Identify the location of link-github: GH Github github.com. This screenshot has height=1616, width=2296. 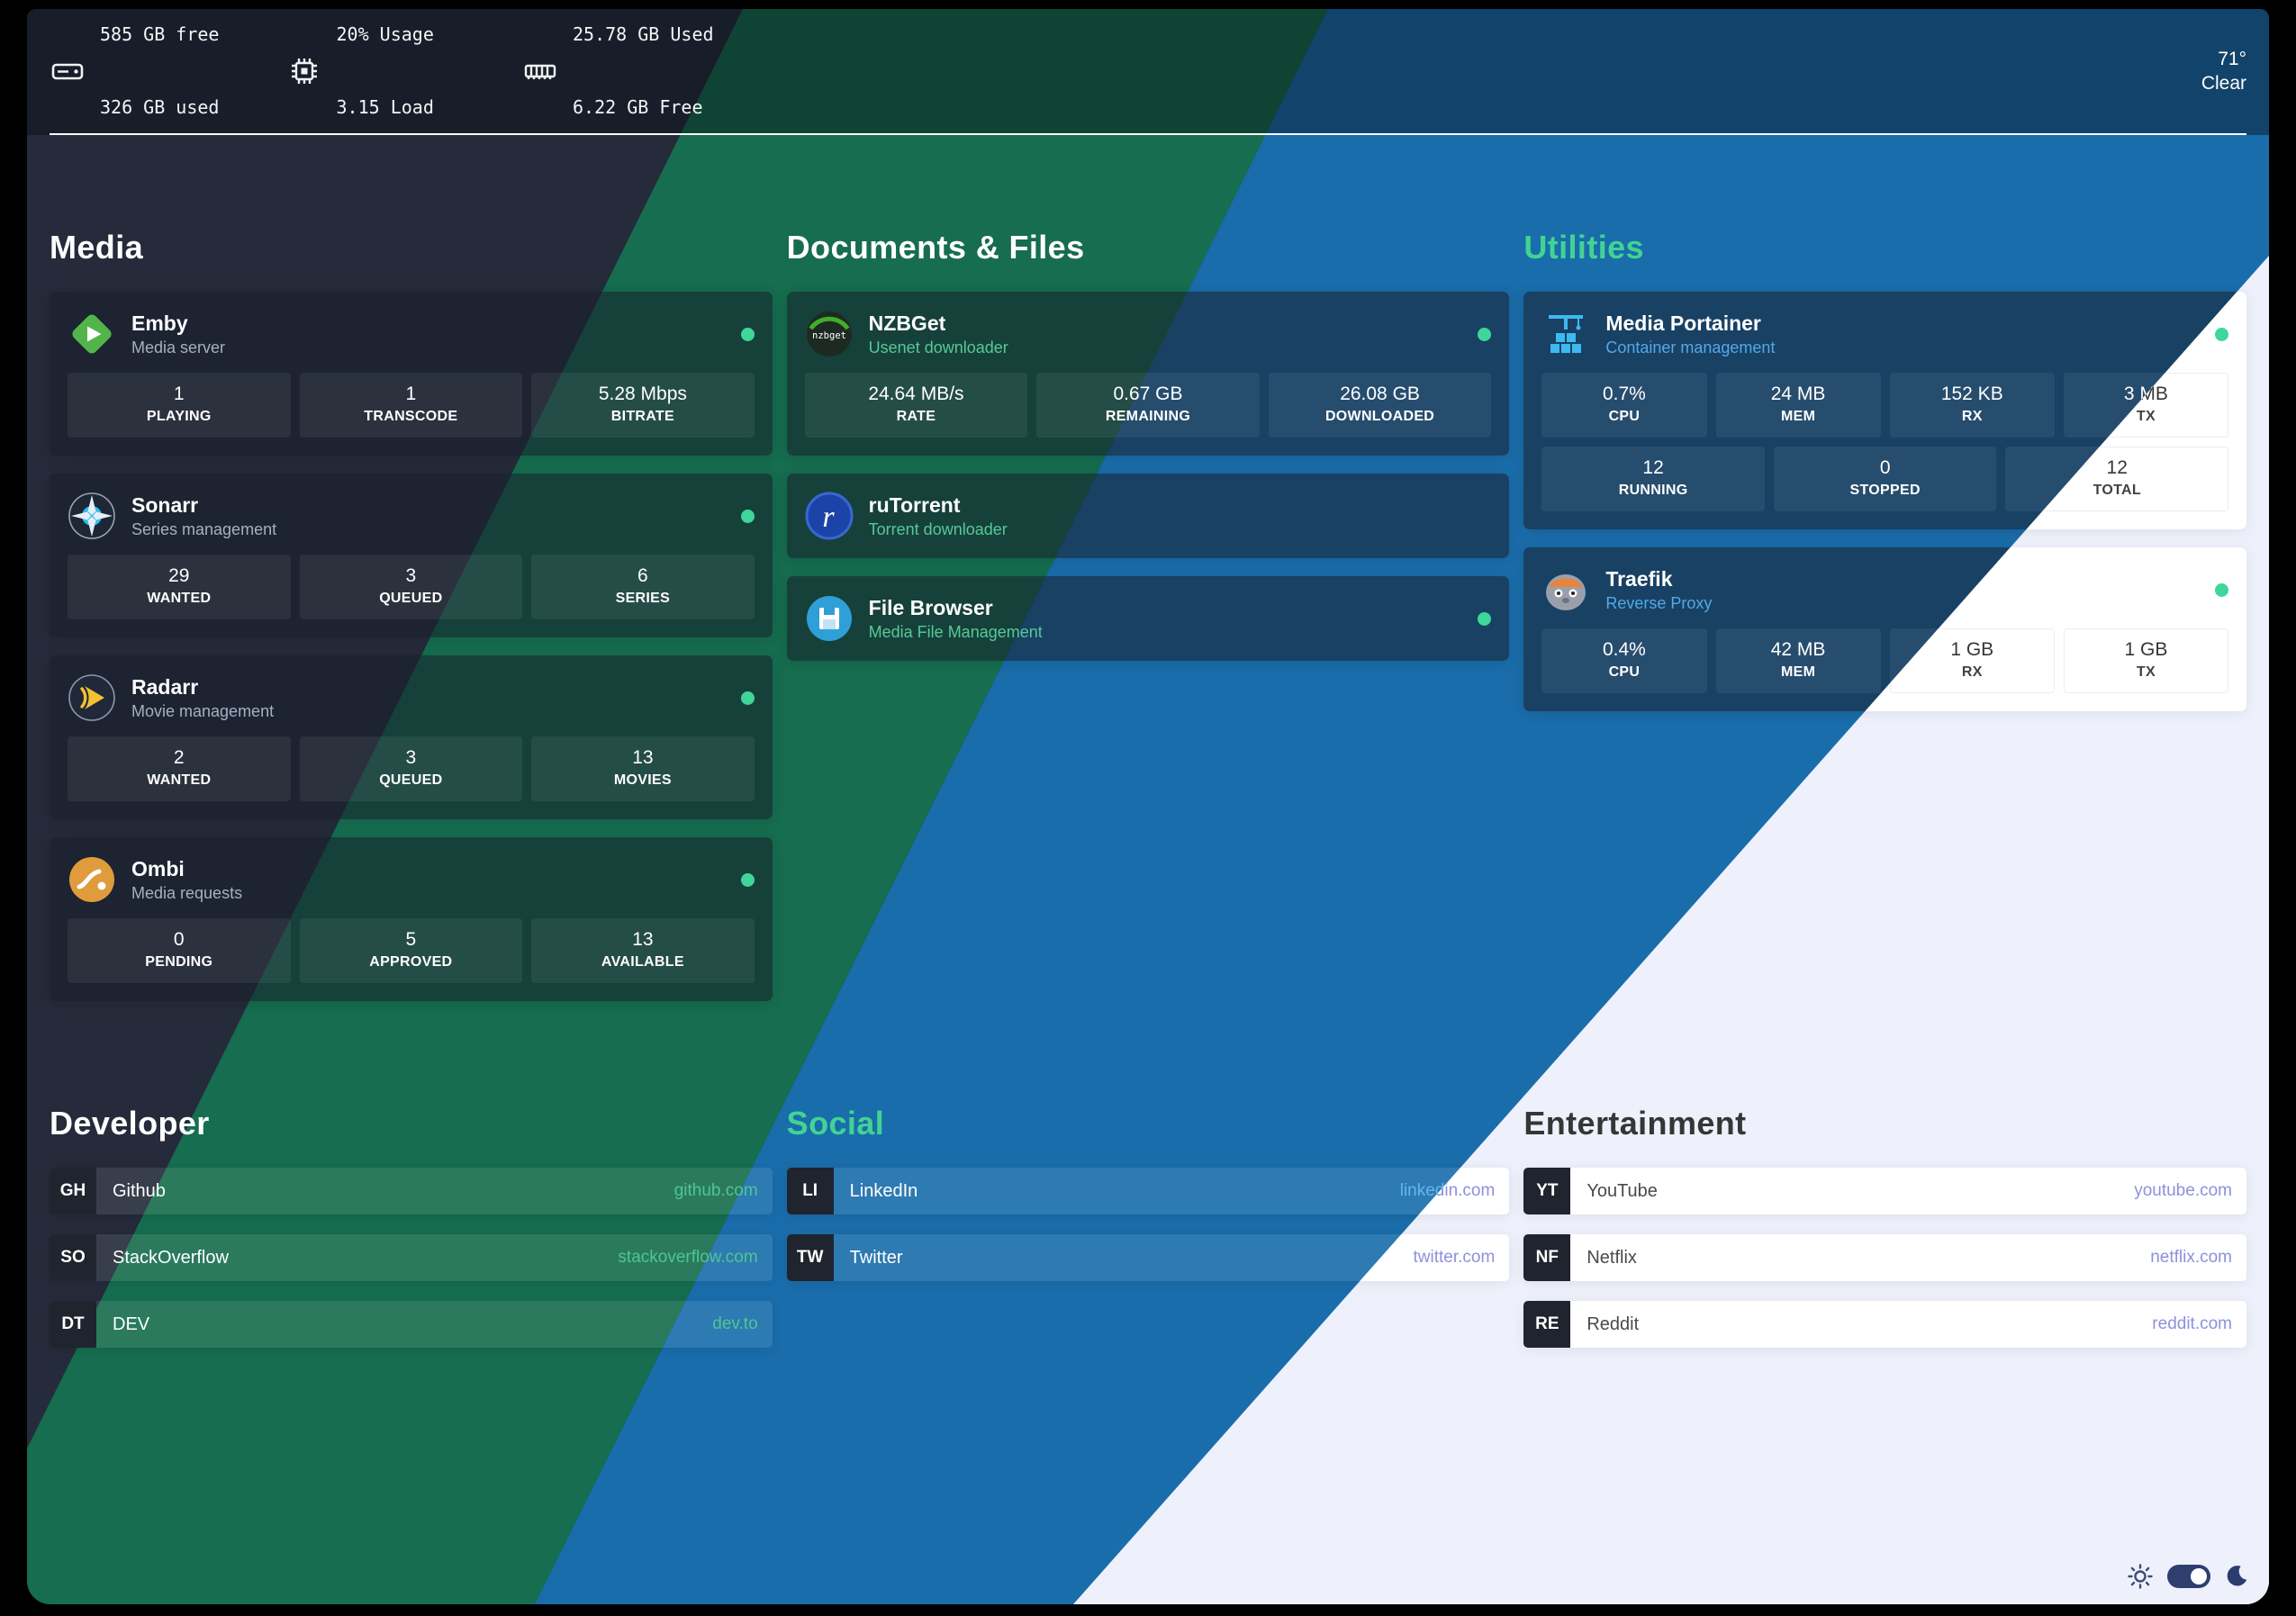
(411, 1191).